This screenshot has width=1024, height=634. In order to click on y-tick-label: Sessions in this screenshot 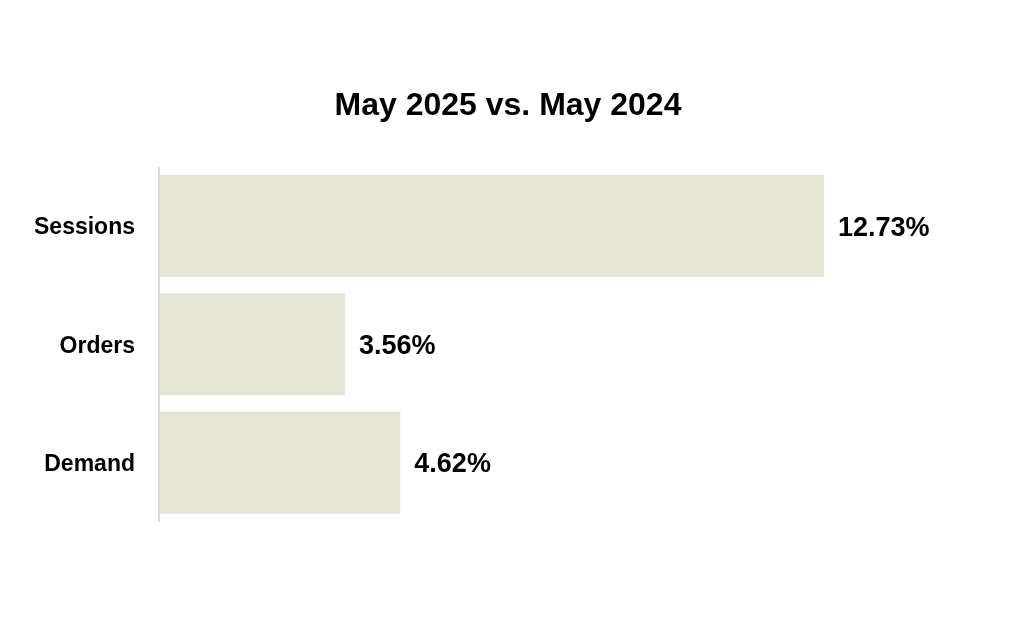, I will do `click(84, 226)`.